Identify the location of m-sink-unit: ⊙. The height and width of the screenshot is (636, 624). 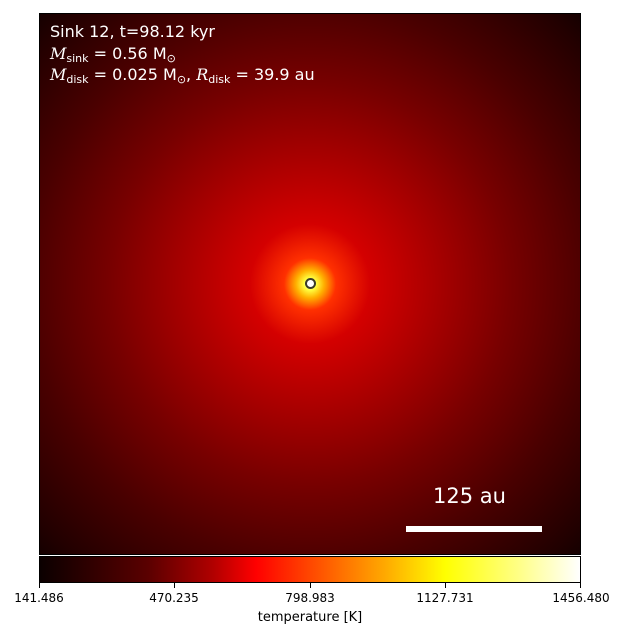
(171, 58).